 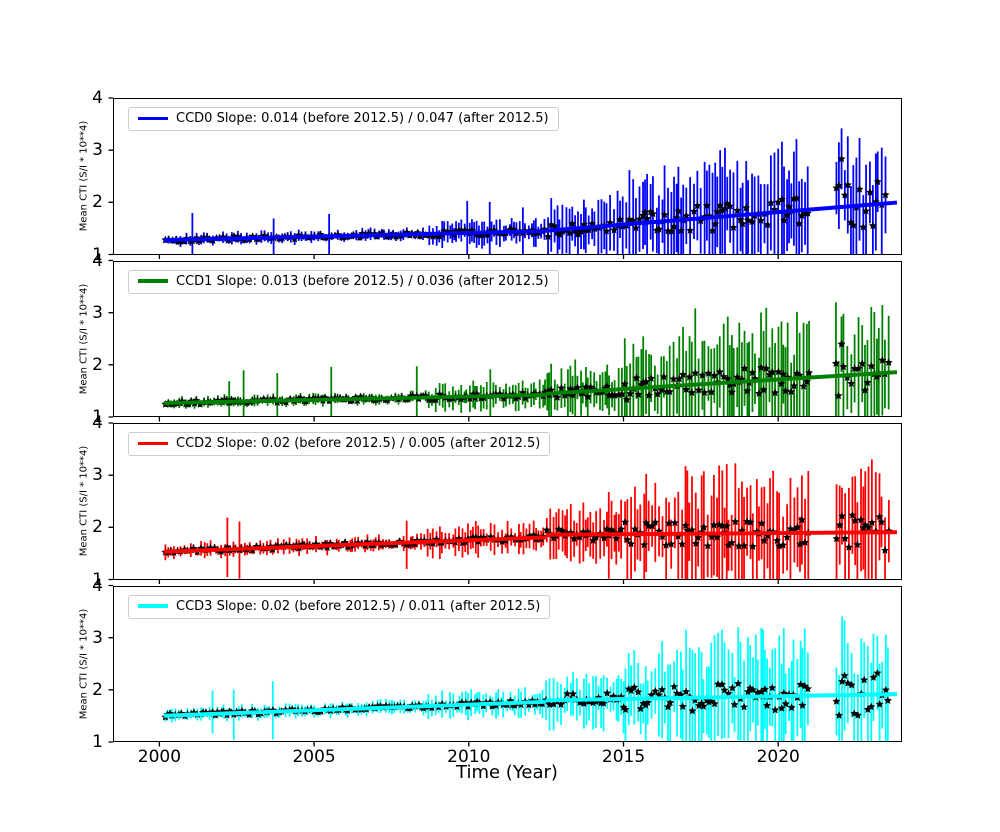 What do you see at coordinates (526, 678) in the screenshot?
I see `ccd3-error-bars` at bounding box center [526, 678].